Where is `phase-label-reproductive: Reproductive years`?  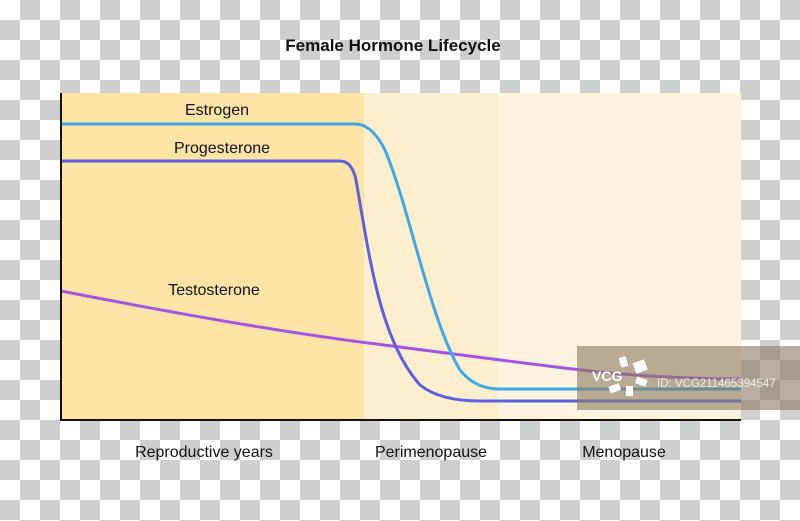
phase-label-reproductive: Reproductive years is located at coordinates (204, 452).